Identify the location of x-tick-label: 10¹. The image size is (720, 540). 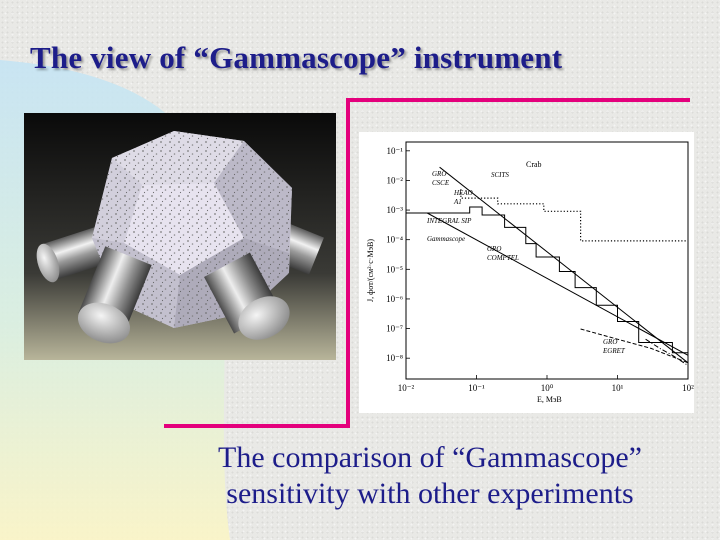
(618, 388).